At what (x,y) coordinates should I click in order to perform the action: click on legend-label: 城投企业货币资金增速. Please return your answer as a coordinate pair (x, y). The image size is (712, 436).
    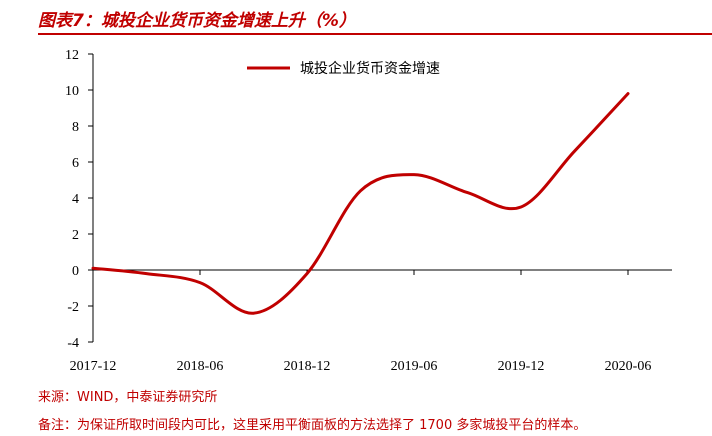
    Looking at the image, I should click on (370, 68).